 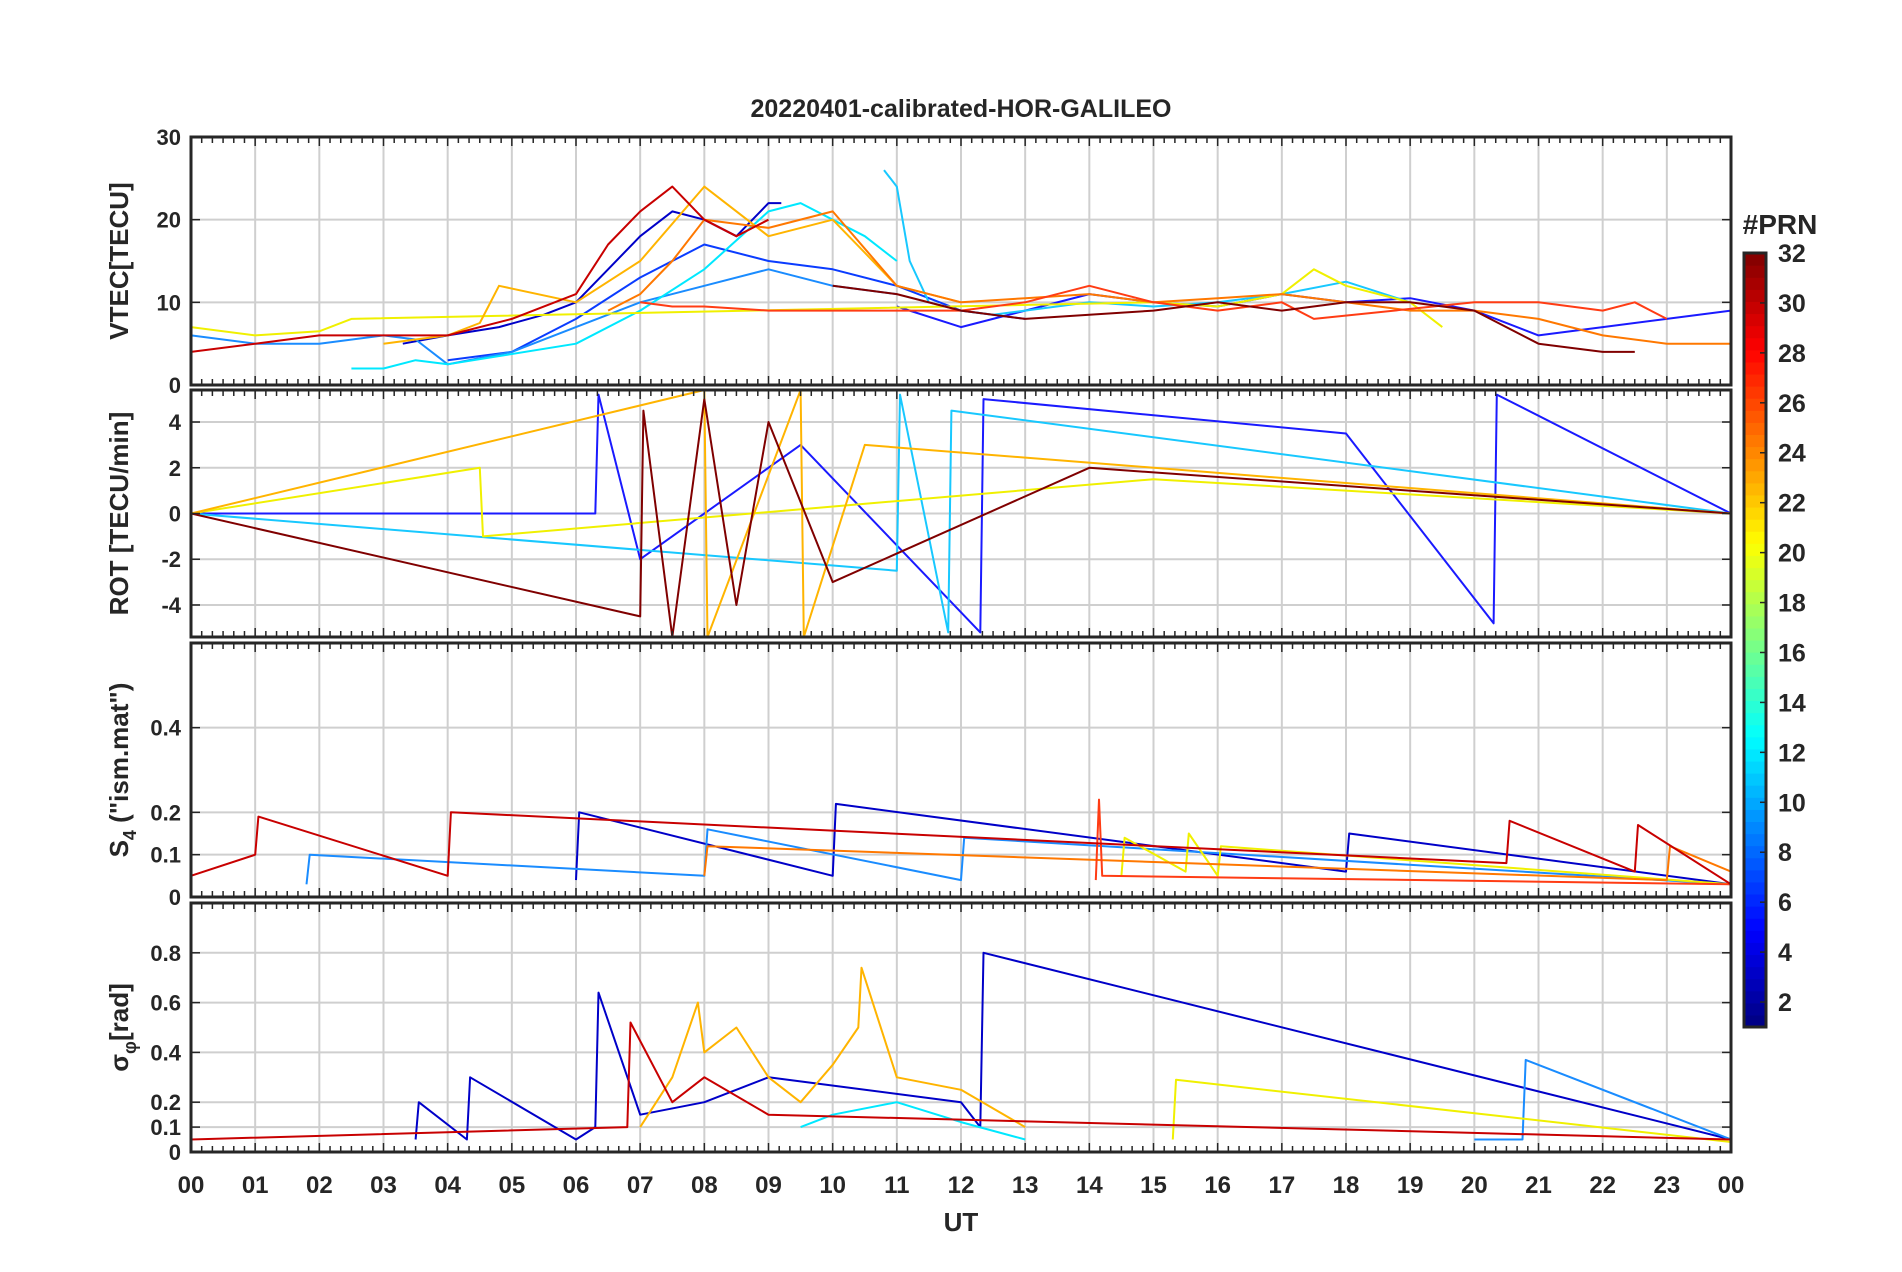 What do you see at coordinates (169, 220) in the screenshot?
I see `y-tick-label: 20` at bounding box center [169, 220].